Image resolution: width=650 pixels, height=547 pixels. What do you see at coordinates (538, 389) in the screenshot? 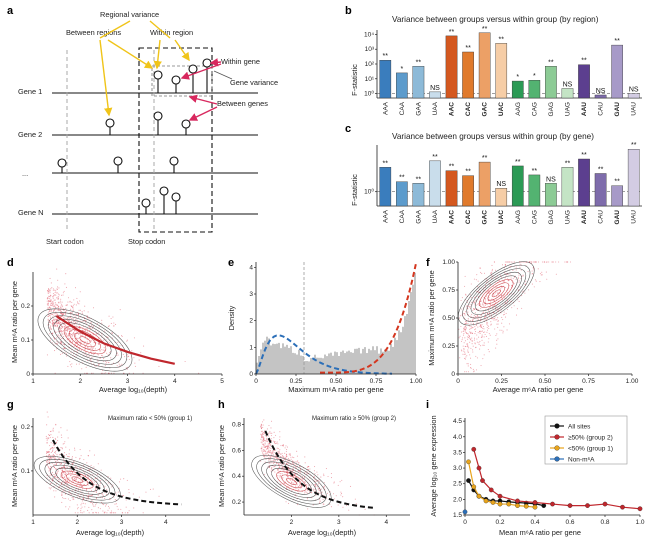
I see `chart-f-xlabel: Average m⁶A ratio per gene` at bounding box center [538, 389].